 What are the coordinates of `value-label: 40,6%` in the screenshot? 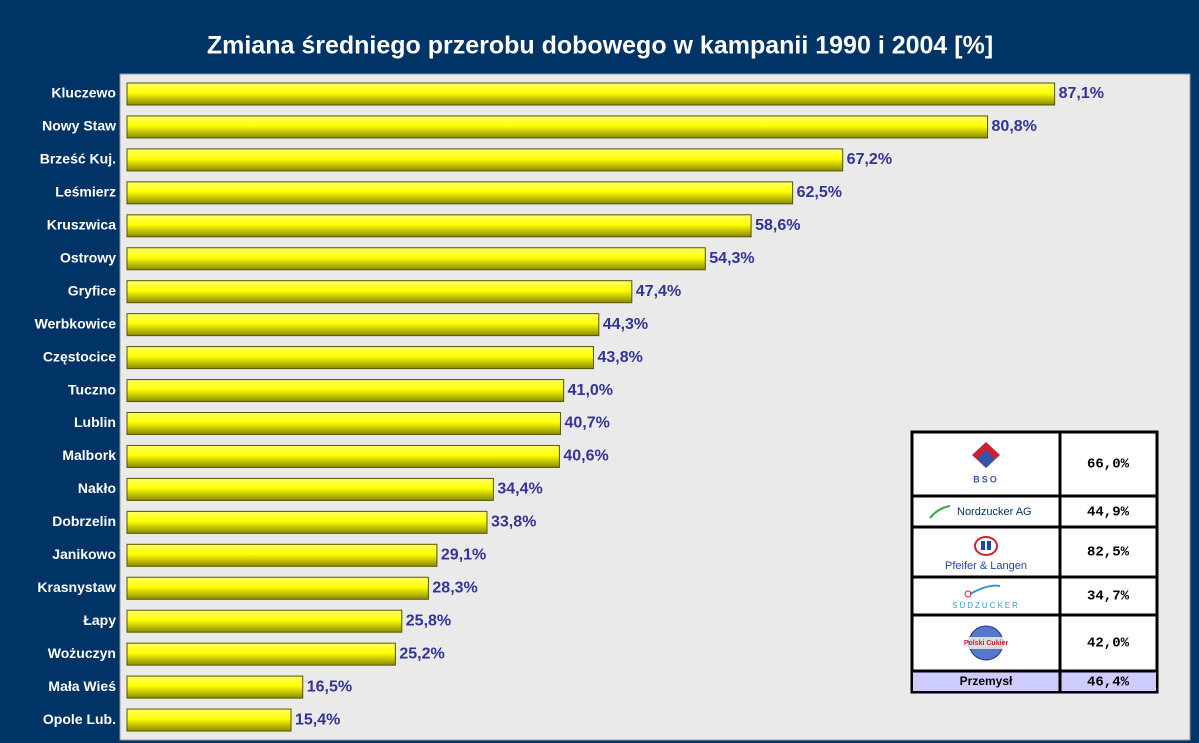 It's located at (585, 456).